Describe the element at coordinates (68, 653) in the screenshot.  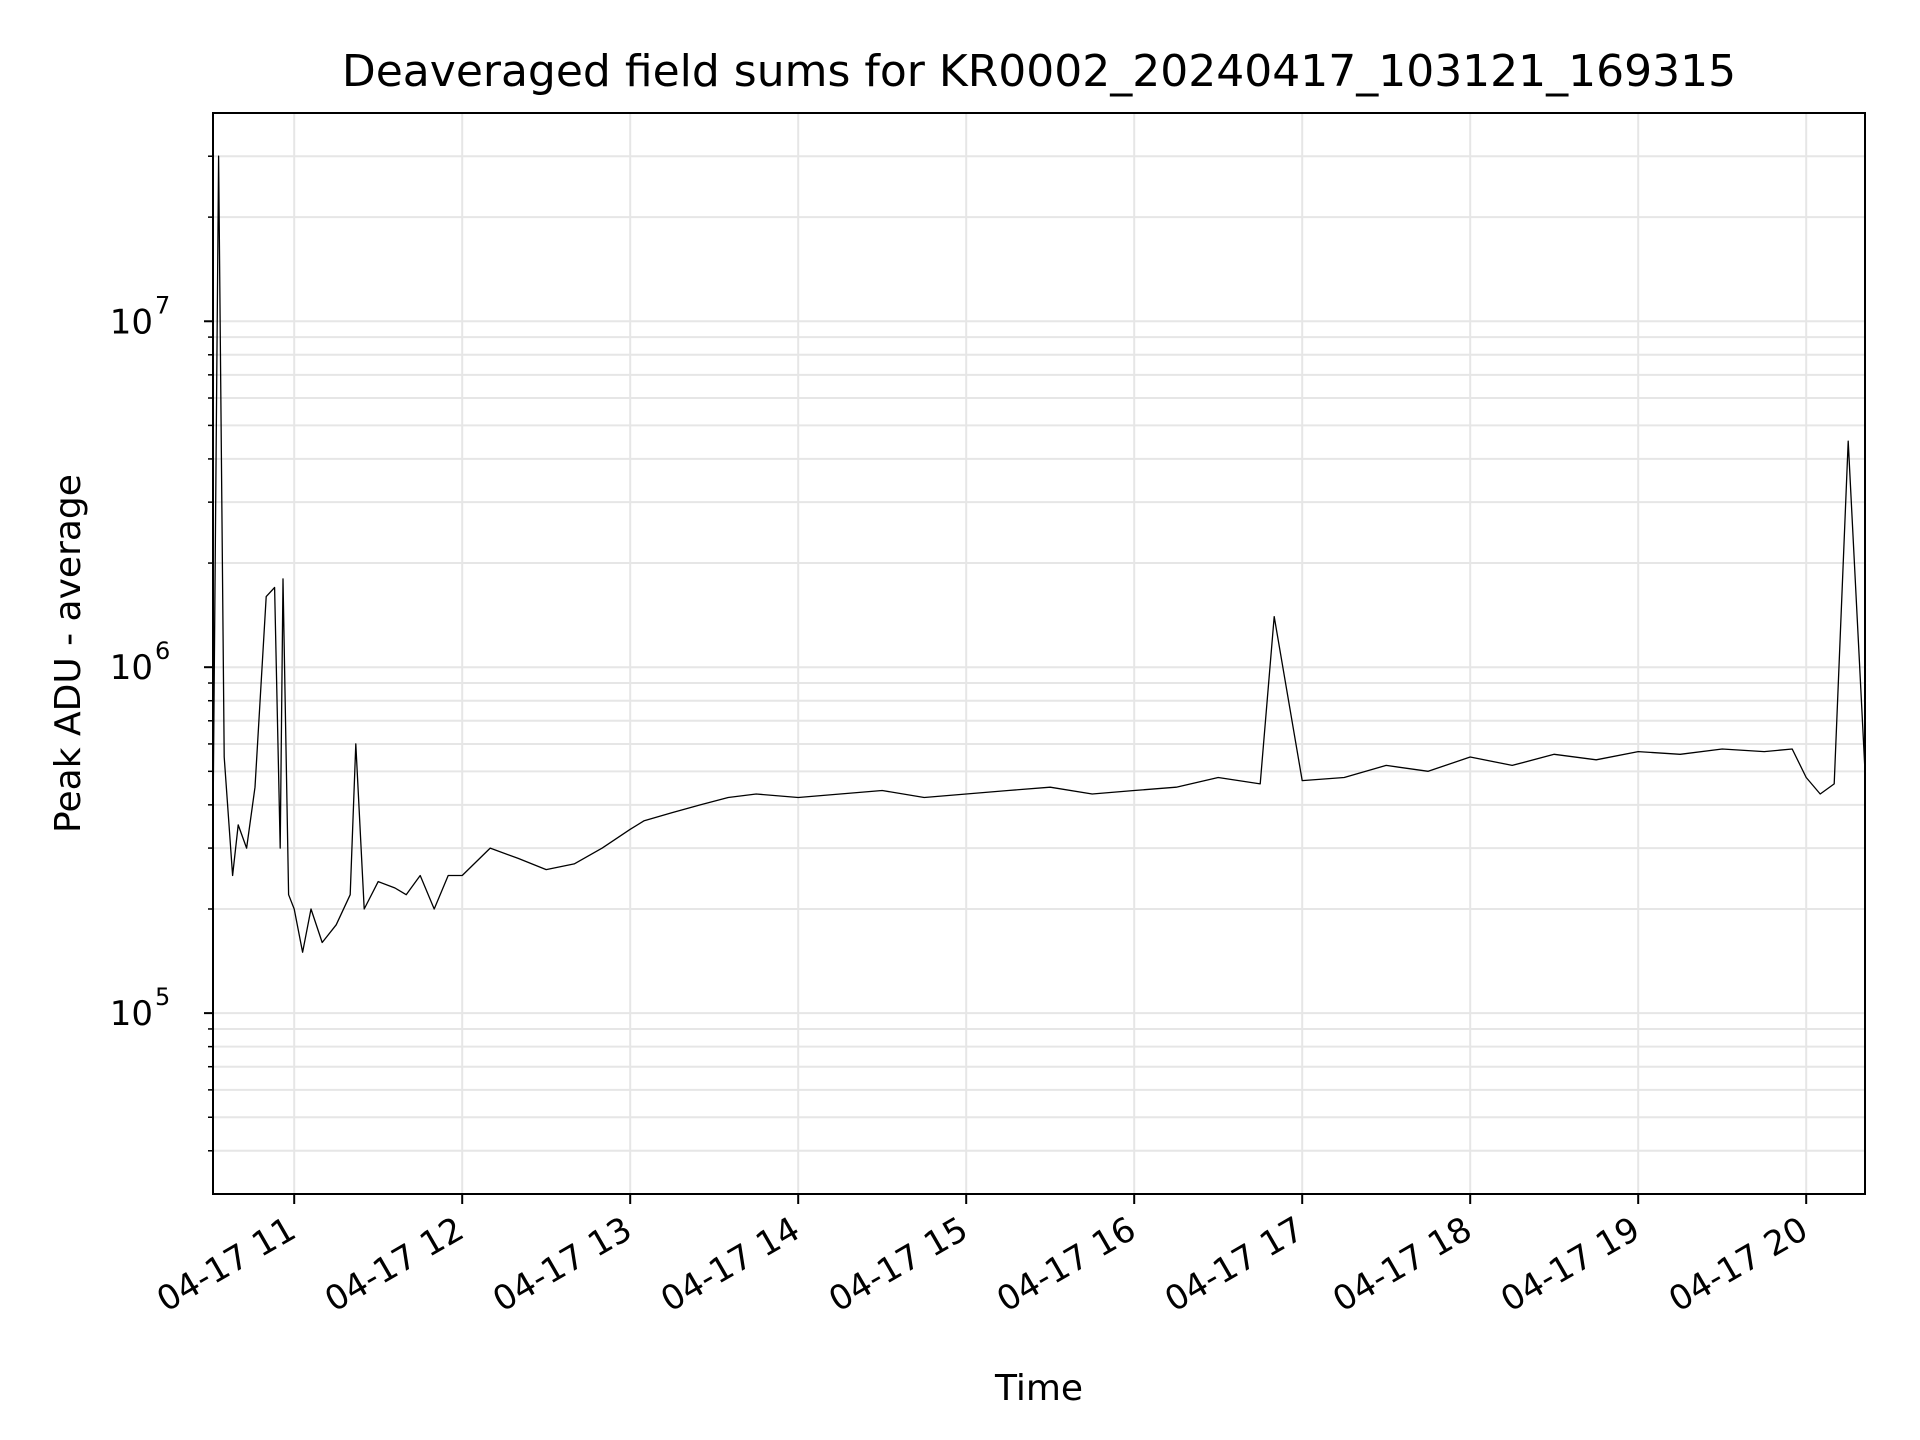
I see `y-axis-label: Peak ADU - average` at that location.